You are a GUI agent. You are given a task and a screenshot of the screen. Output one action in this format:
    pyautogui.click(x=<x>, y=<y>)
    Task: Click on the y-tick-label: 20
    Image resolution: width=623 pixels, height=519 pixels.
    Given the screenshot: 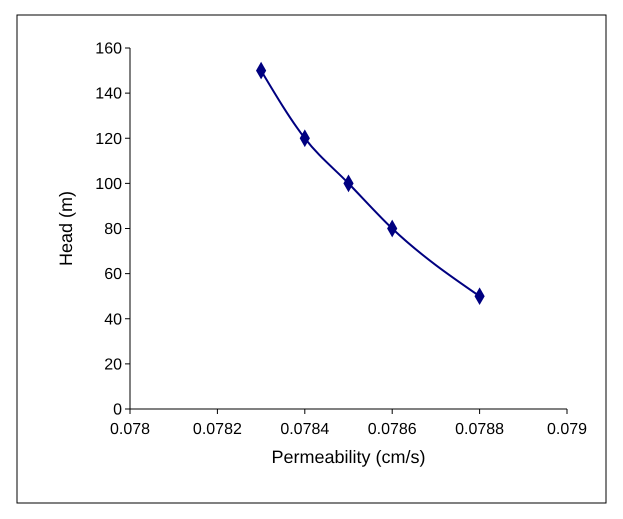 What is the action you would take?
    pyautogui.click(x=113, y=365)
    